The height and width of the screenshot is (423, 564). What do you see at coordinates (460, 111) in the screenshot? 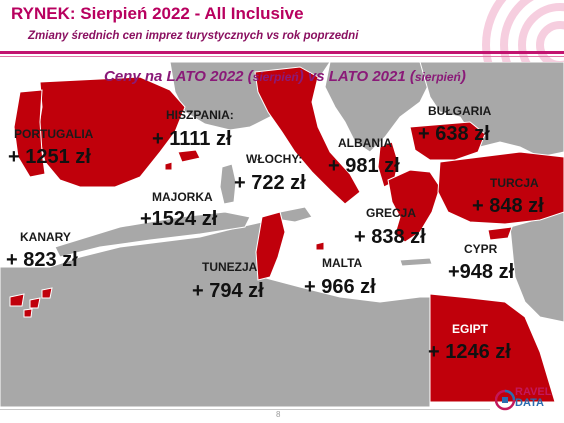
I see `country-label-bulgaria: BUŁGARIA` at bounding box center [460, 111].